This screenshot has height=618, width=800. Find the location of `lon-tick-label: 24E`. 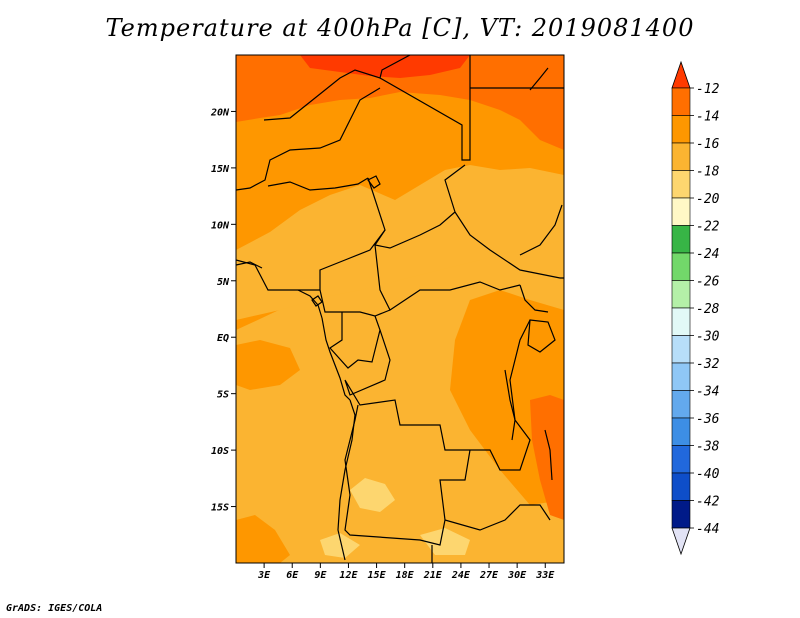

lon-tick-label: 24E is located at coordinates (461, 575).